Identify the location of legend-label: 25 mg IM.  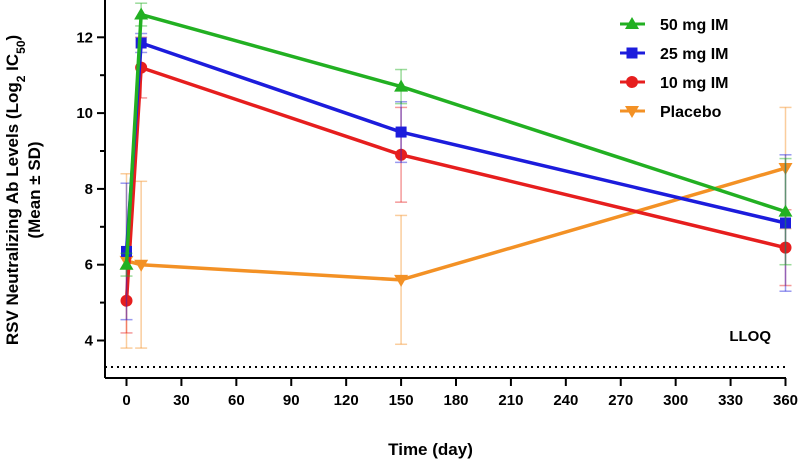
(694, 54).